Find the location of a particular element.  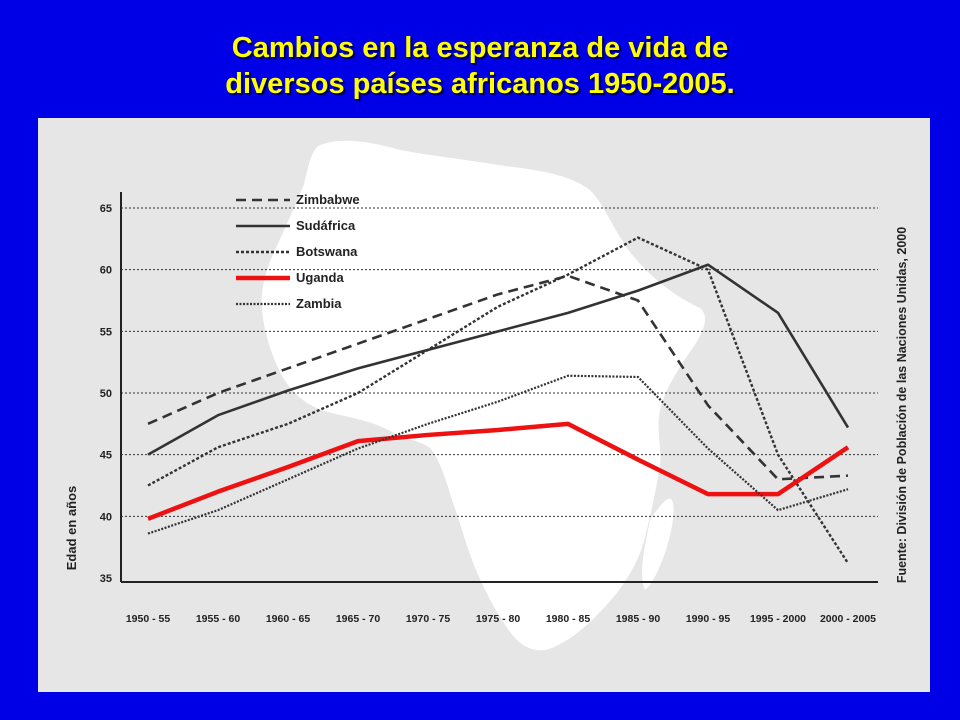

x-tick-label: 1965 - 70 is located at coordinates (358, 619).